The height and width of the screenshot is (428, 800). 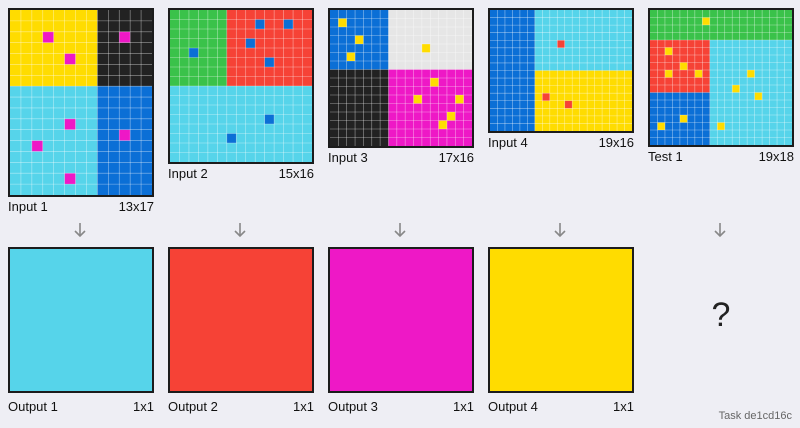 What do you see at coordinates (401, 406) in the screenshot?
I see `output-caption-3: Output 3 1x1` at bounding box center [401, 406].